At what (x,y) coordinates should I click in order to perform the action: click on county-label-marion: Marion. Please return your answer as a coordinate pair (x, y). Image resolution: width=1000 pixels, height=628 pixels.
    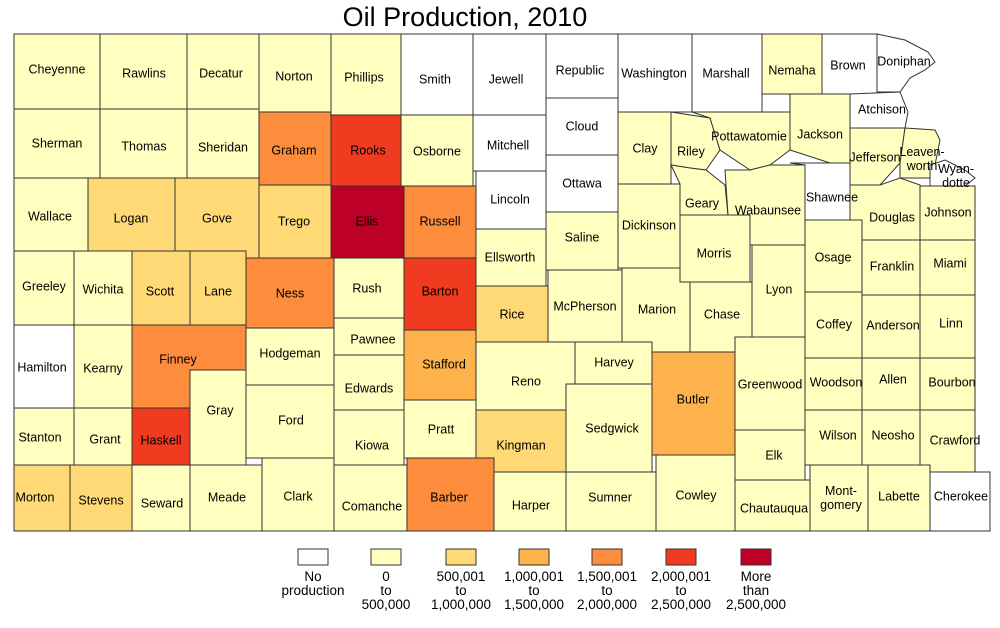
    Looking at the image, I should click on (657, 309).